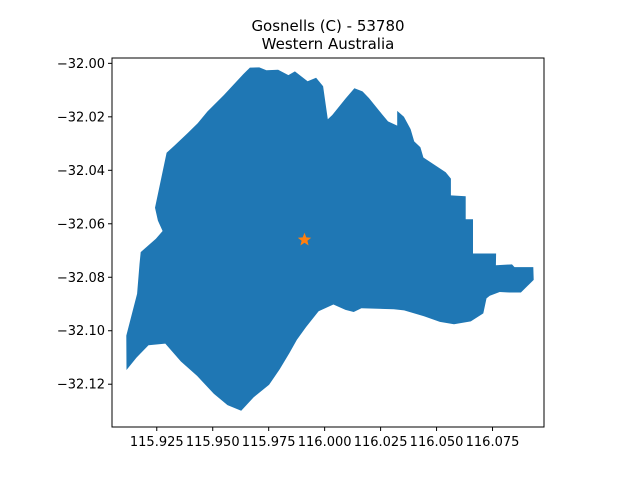 The height and width of the screenshot is (480, 640). Describe the element at coordinates (81, 224) in the screenshot. I see `y-tick-label: −32.06` at that location.